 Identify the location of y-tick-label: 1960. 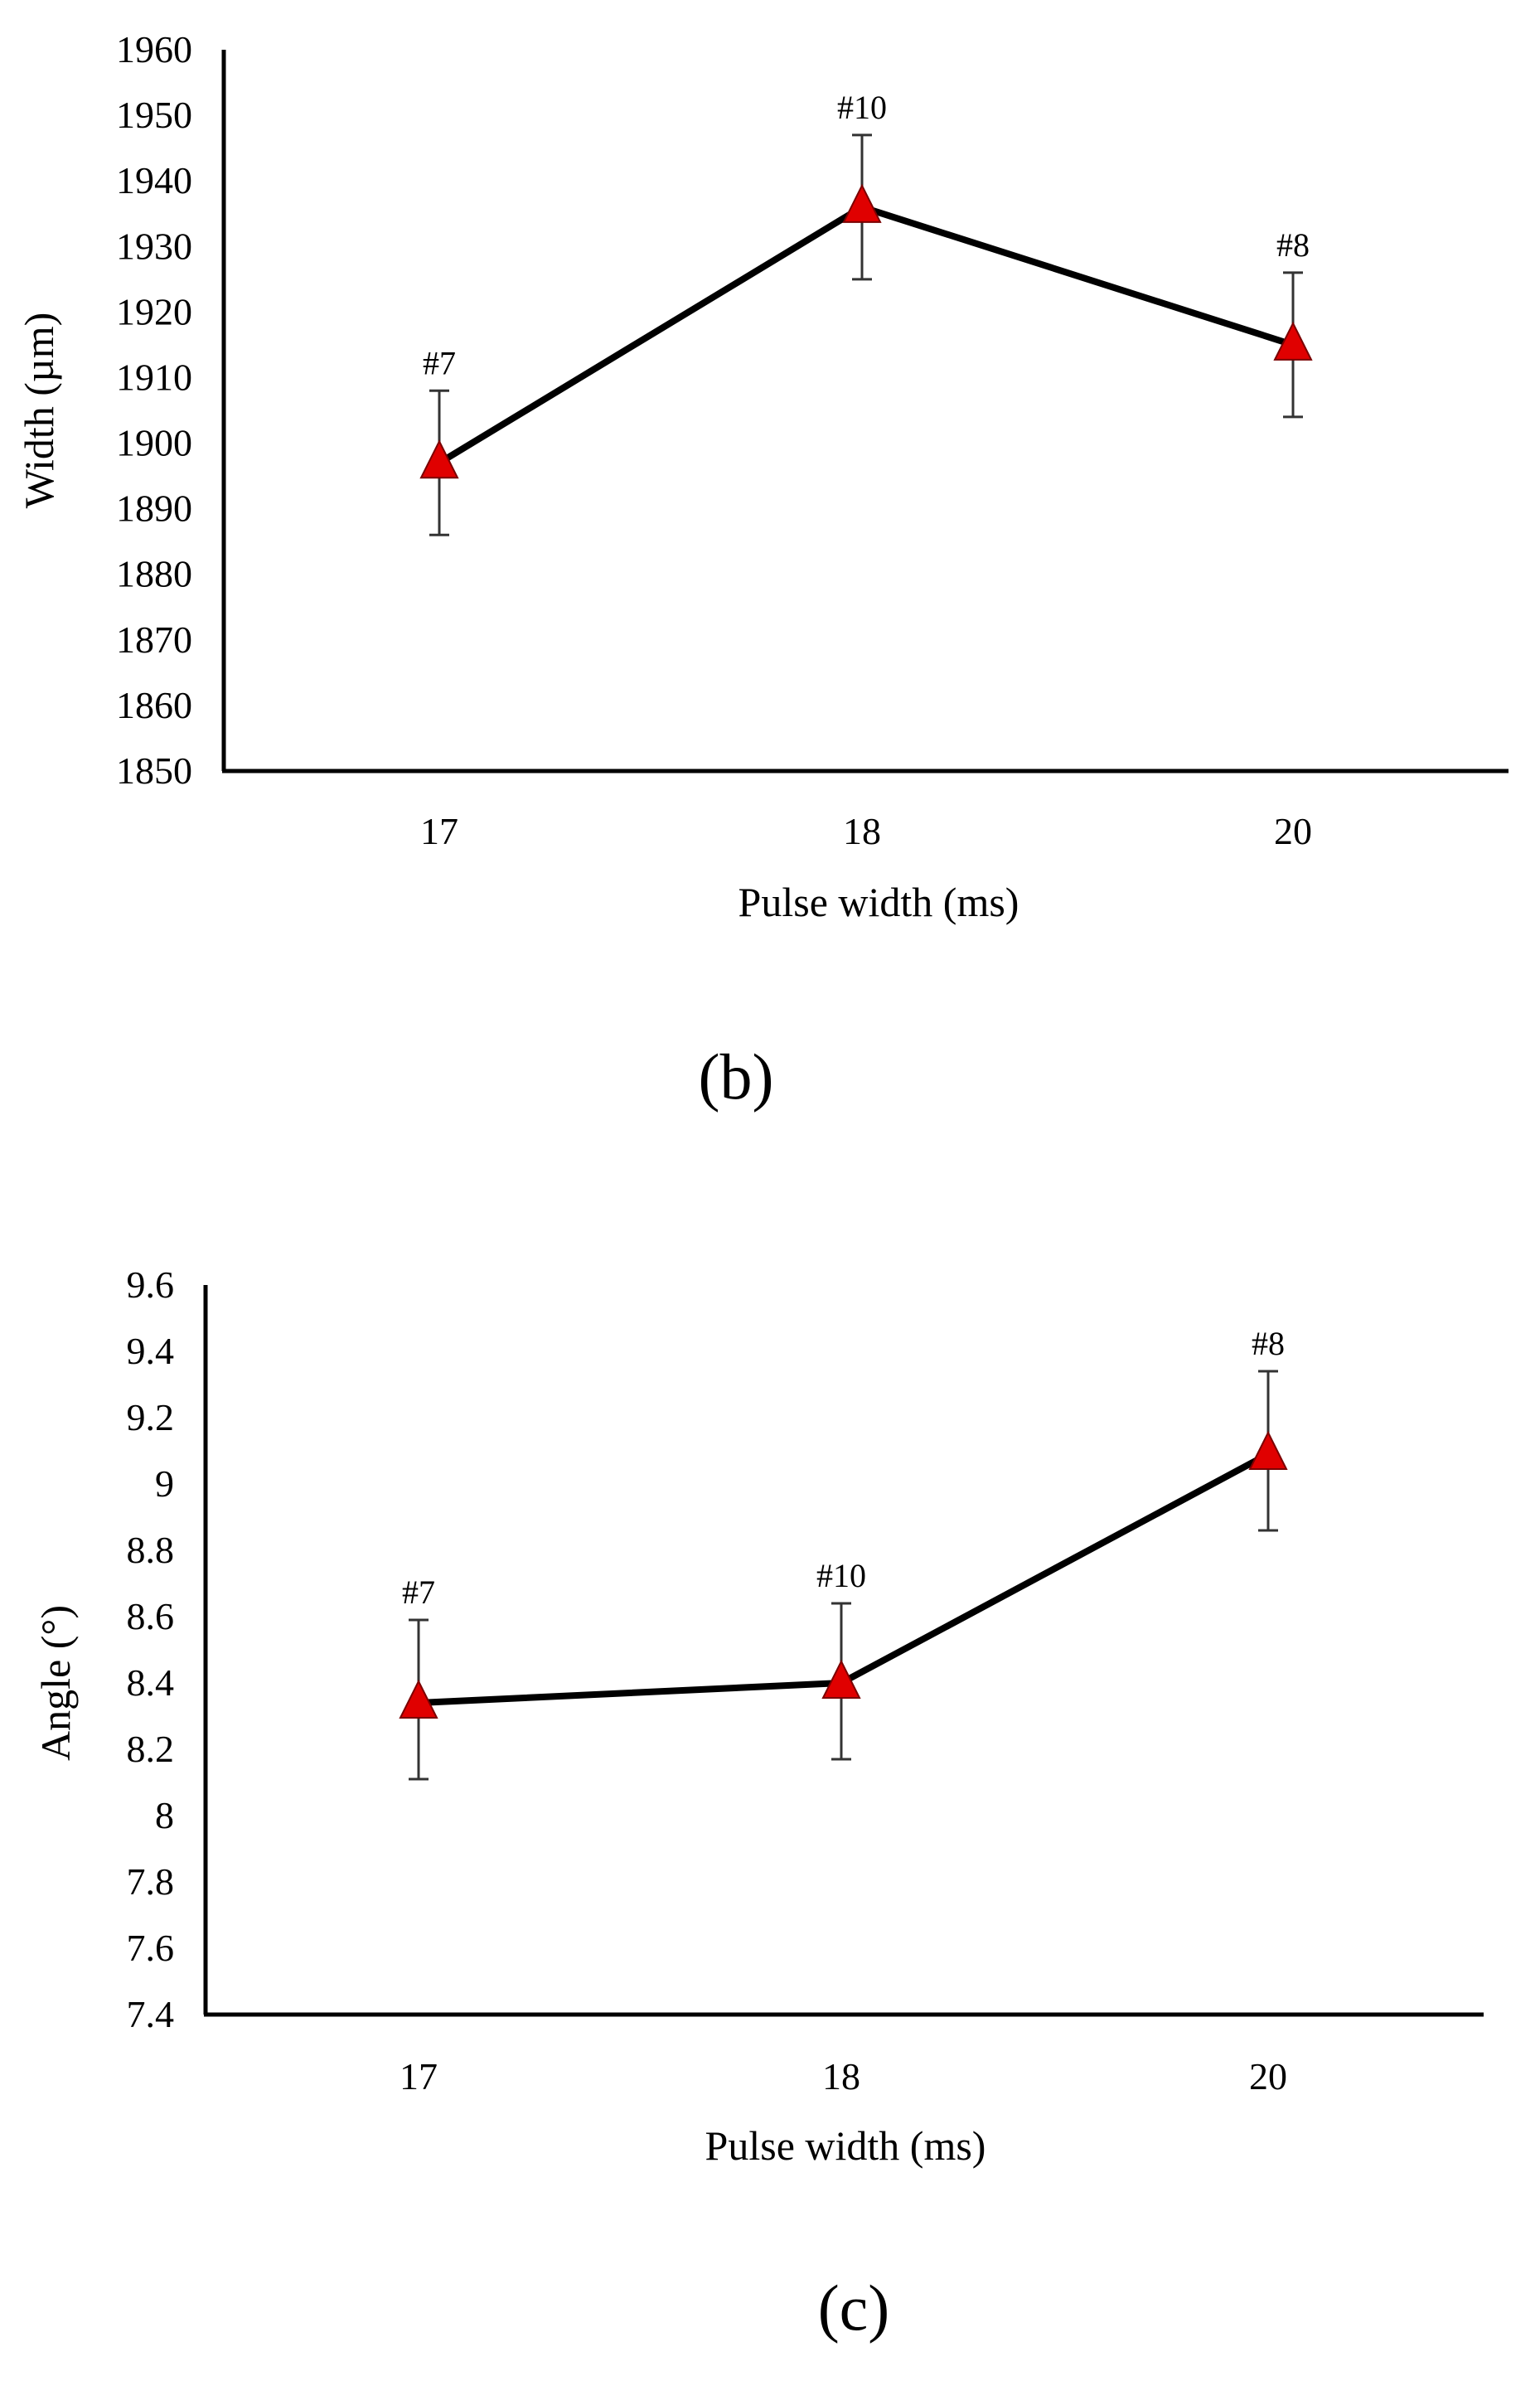
(154, 49).